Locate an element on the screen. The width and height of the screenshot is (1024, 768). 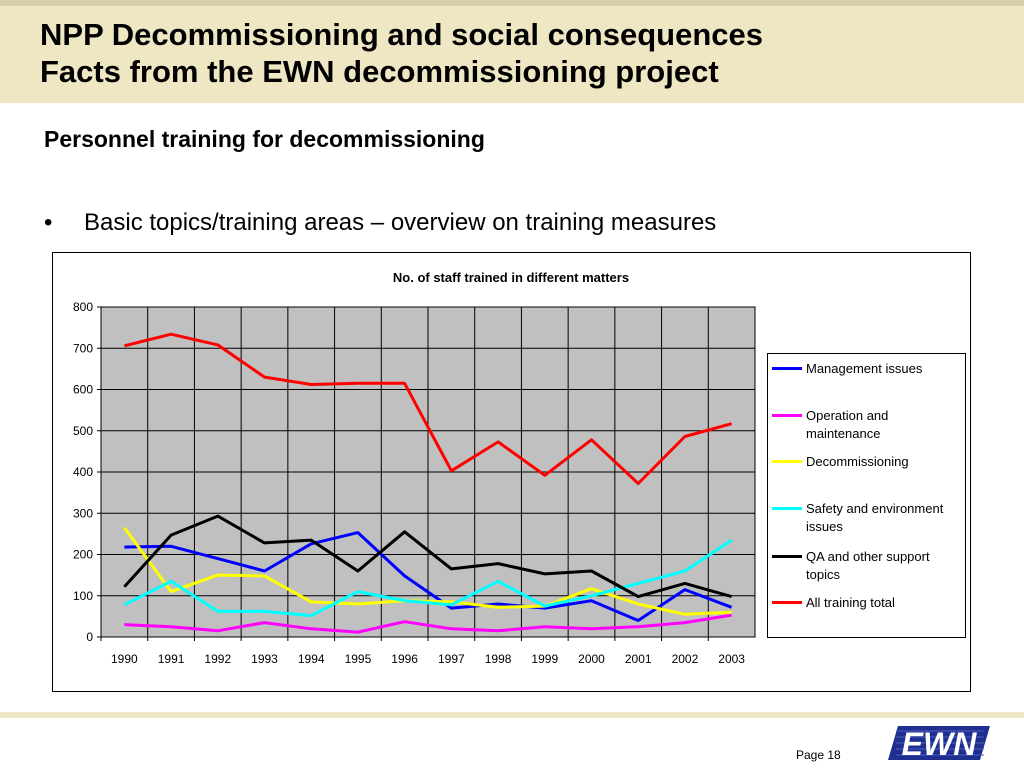
legend-label: Operation and maintenance is located at coordinates (847, 424).